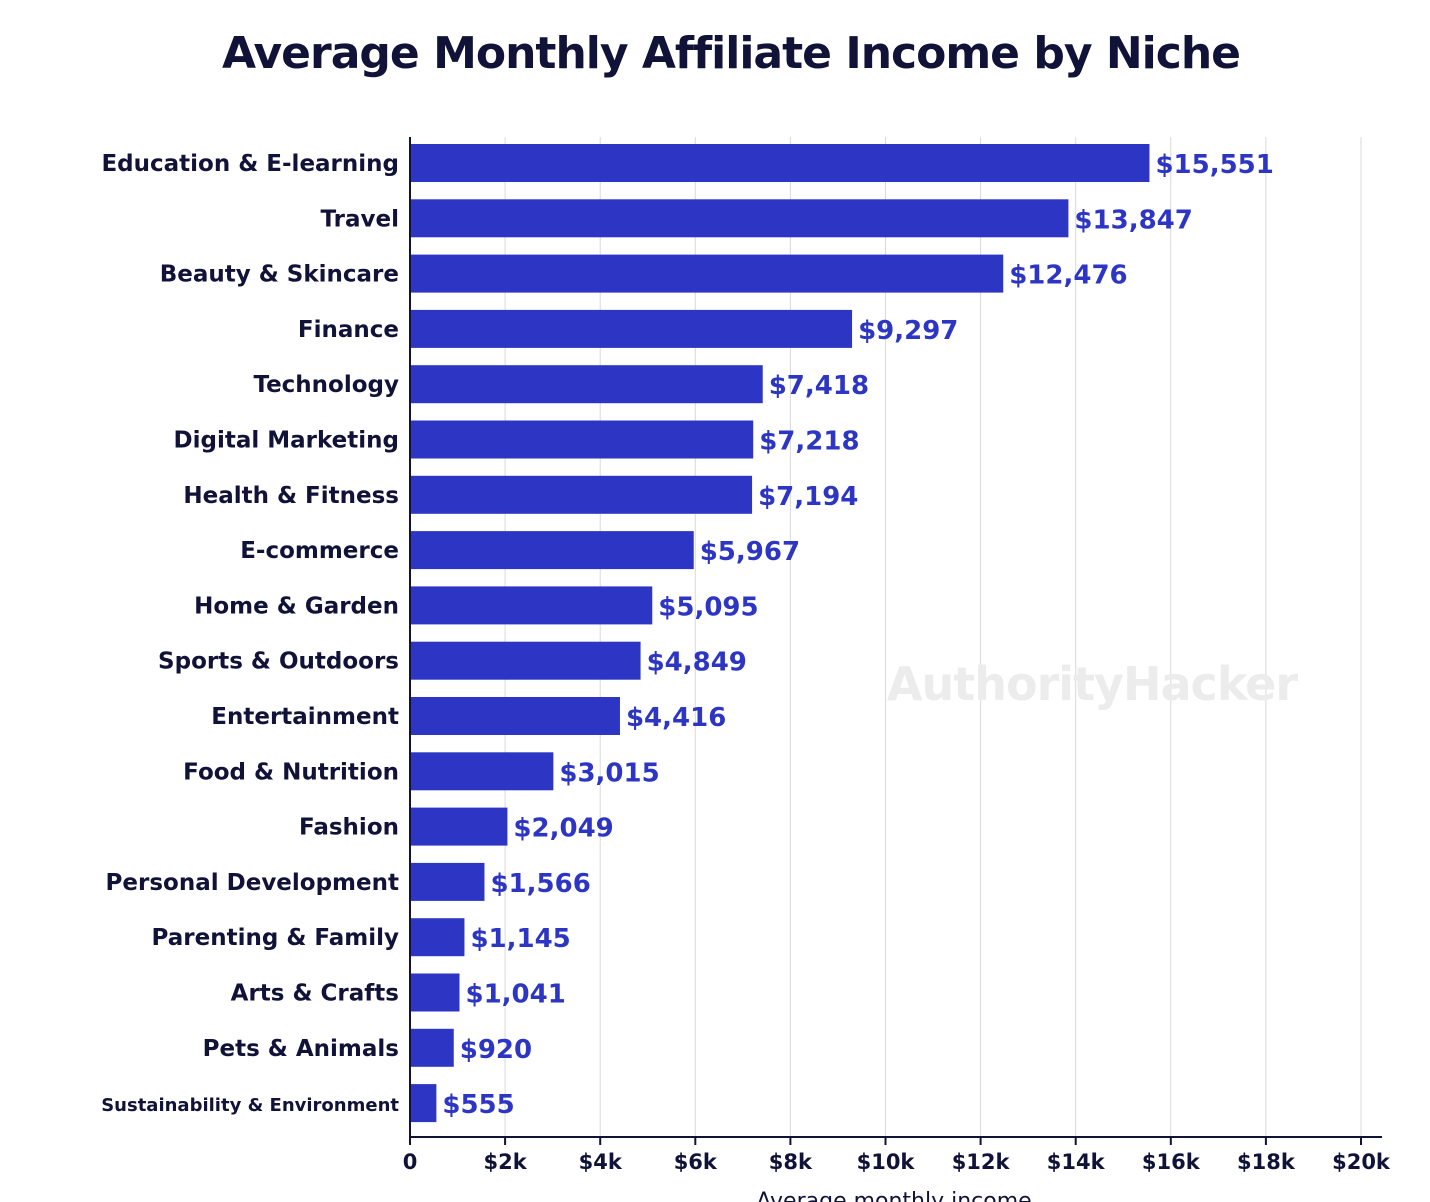 The height and width of the screenshot is (1202, 1430). Describe the element at coordinates (696, 1162) in the screenshot. I see `x-tick-label: $6k` at that location.